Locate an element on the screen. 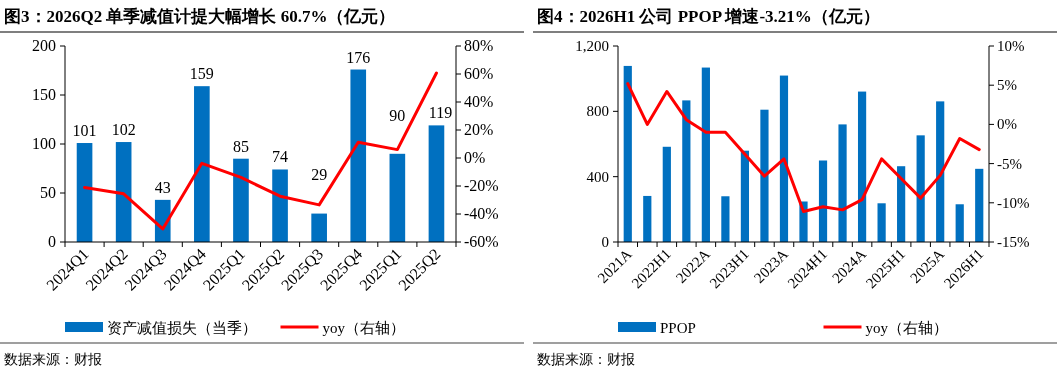 This screenshot has width=1057, height=375. chart-title: 图3：2026Q2 单季减值计提大幅增长 60.7%（亿元） is located at coordinates (200, 16).